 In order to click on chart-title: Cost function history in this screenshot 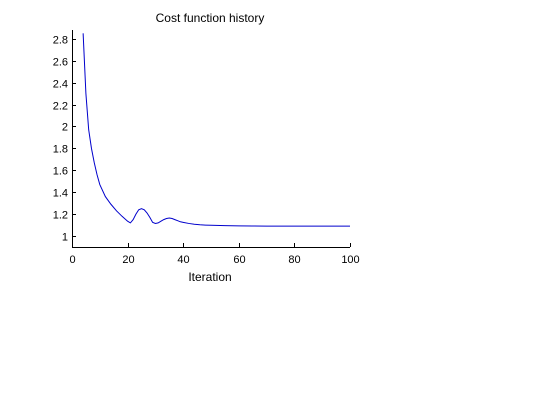, I will do `click(210, 18)`.